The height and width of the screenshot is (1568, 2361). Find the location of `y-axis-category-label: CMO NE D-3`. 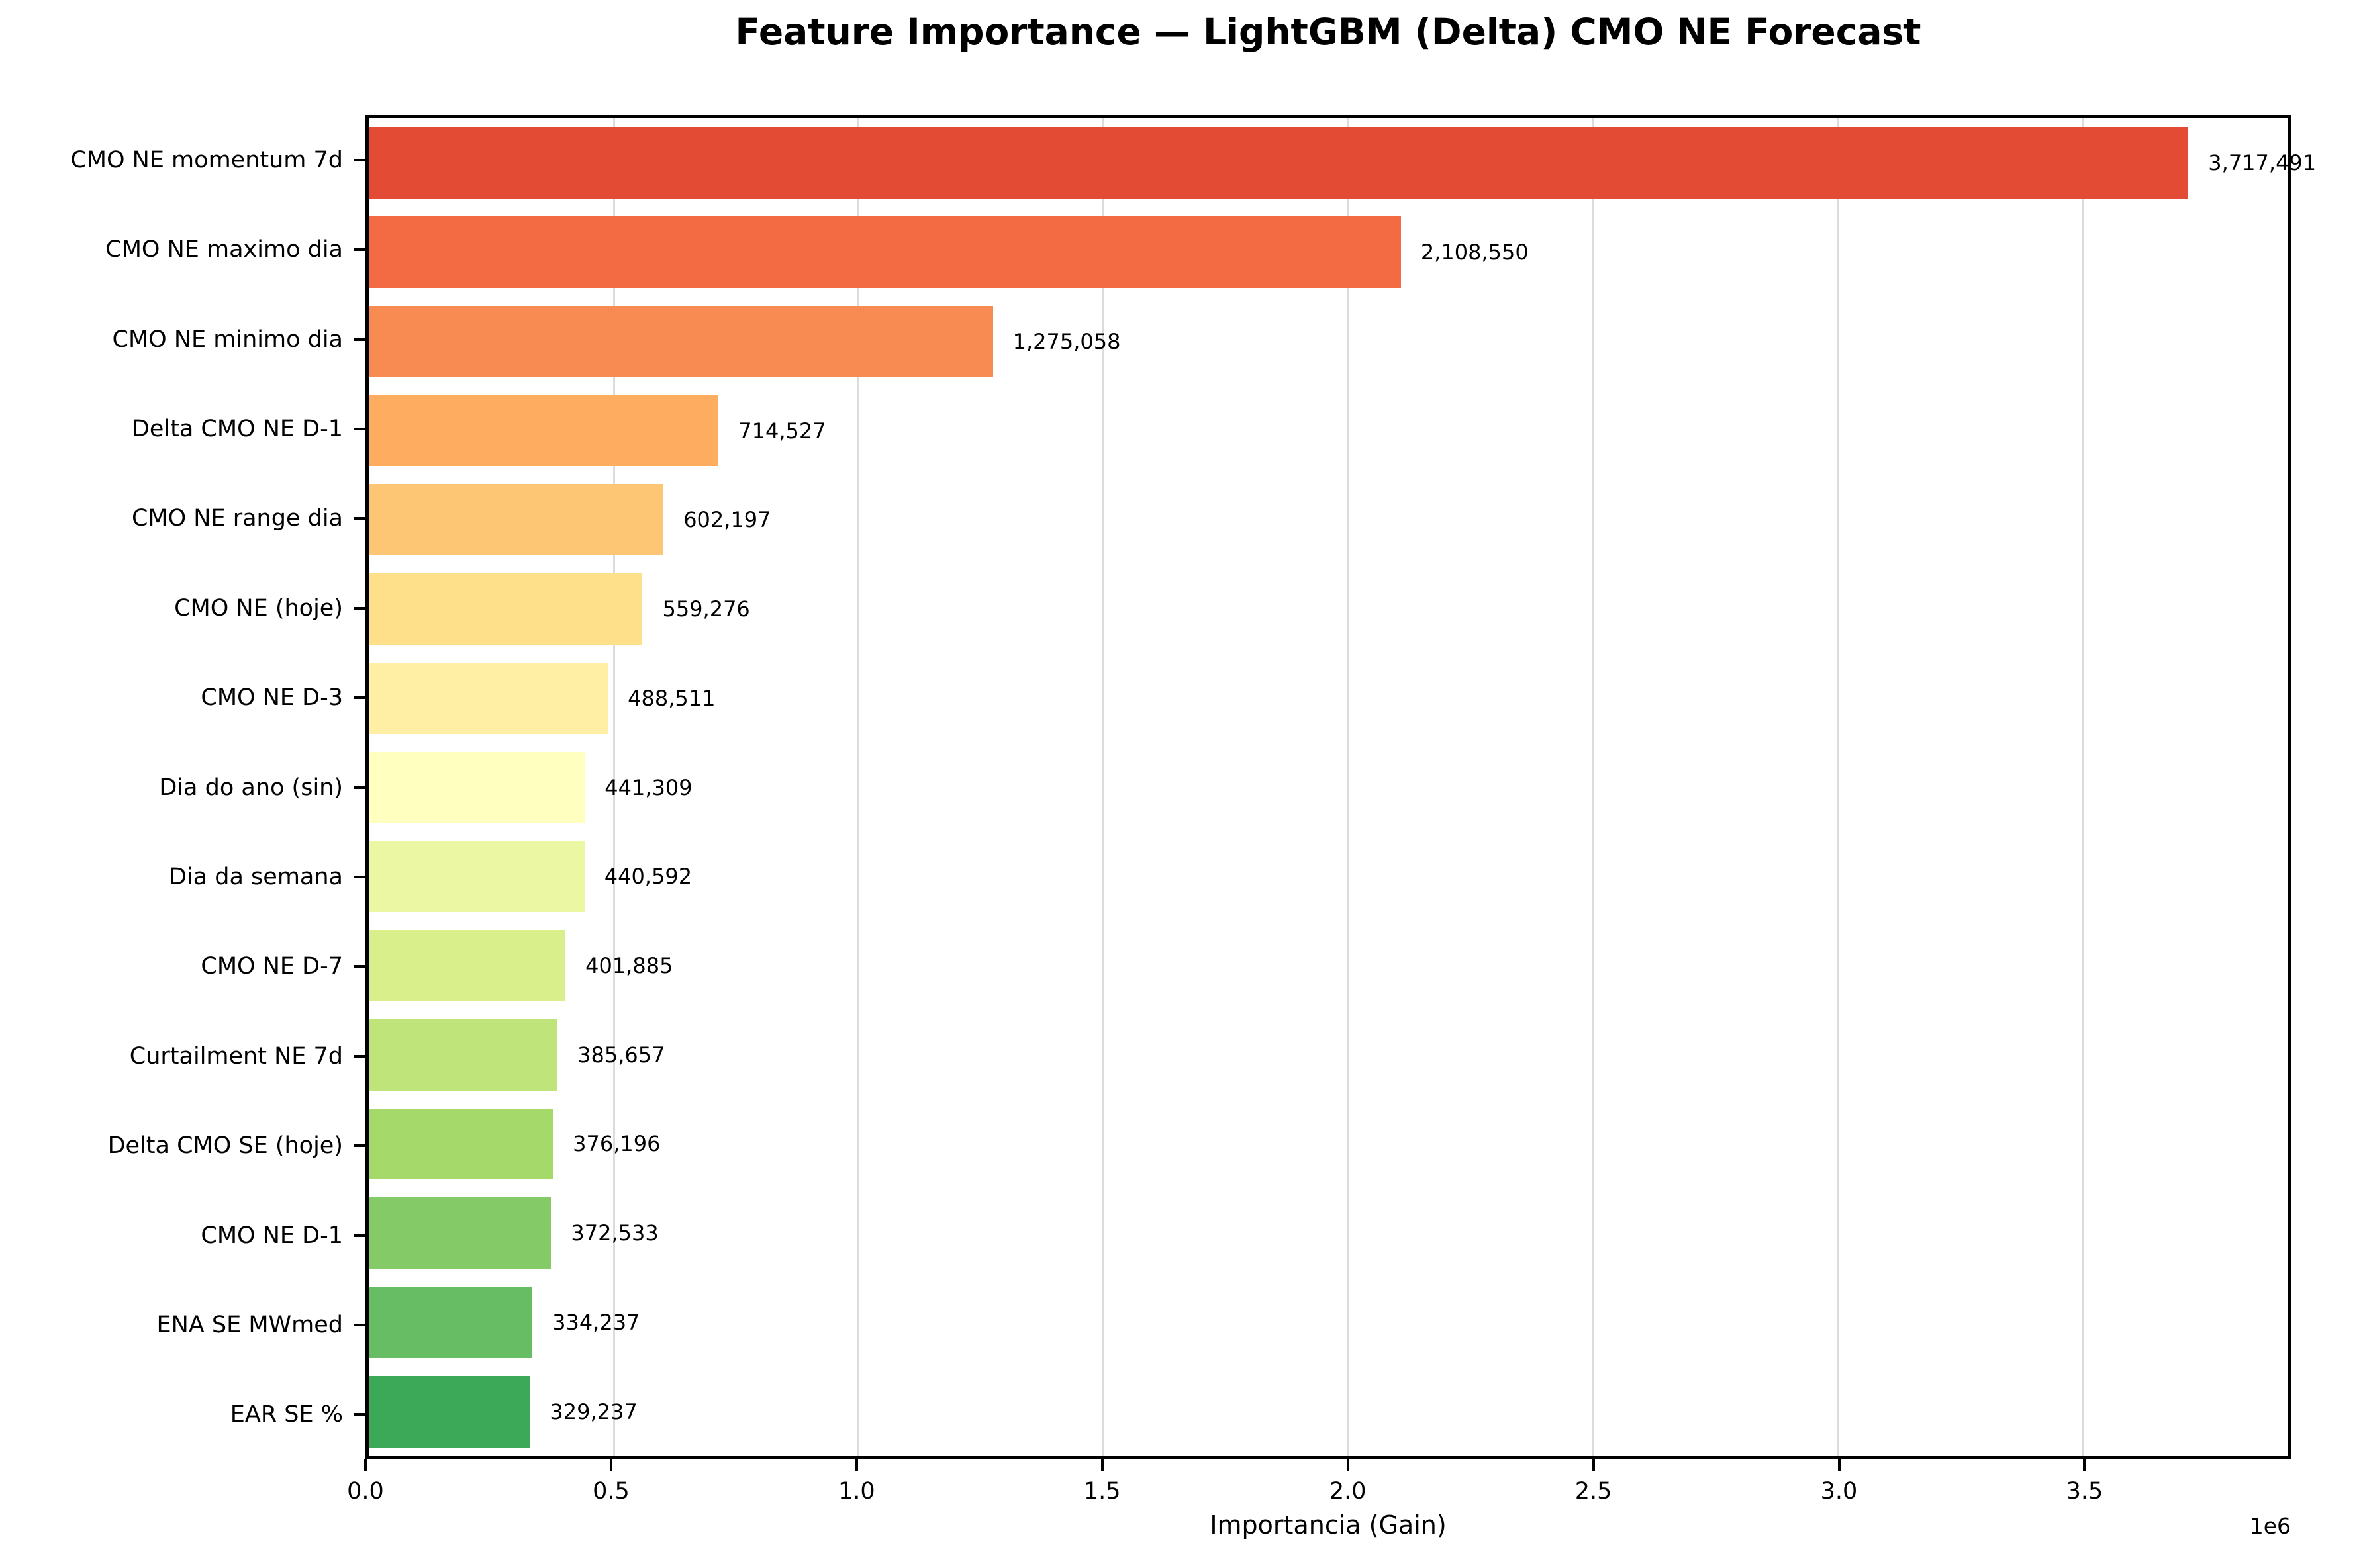

y-axis-category-label: CMO NE D-3 is located at coordinates (272, 698).